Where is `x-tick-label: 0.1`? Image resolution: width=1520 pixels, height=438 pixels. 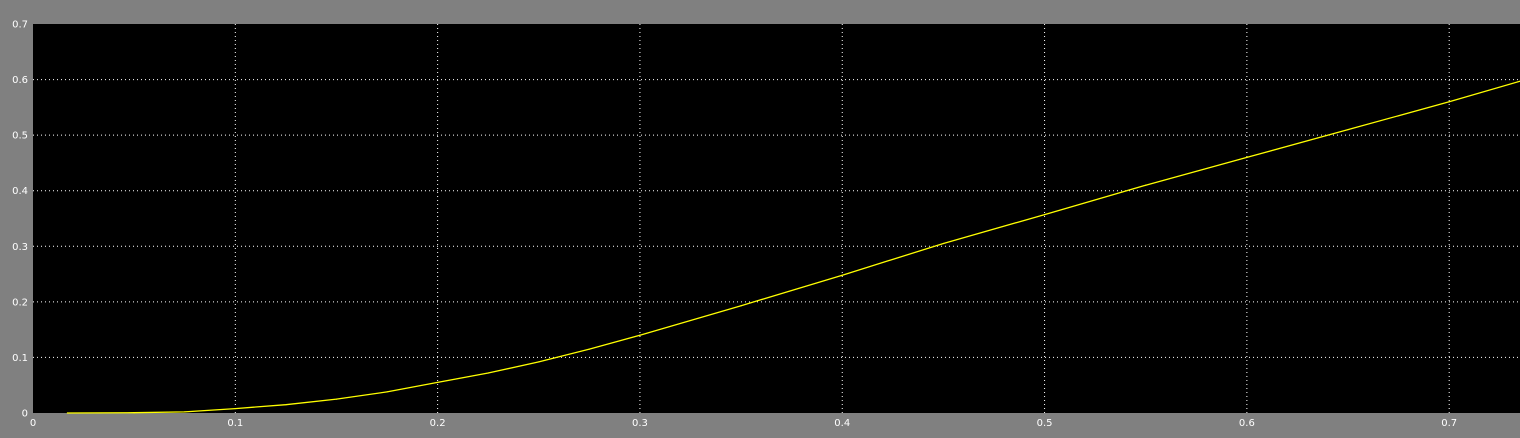
x-tick-label: 0.1 is located at coordinates (235, 423).